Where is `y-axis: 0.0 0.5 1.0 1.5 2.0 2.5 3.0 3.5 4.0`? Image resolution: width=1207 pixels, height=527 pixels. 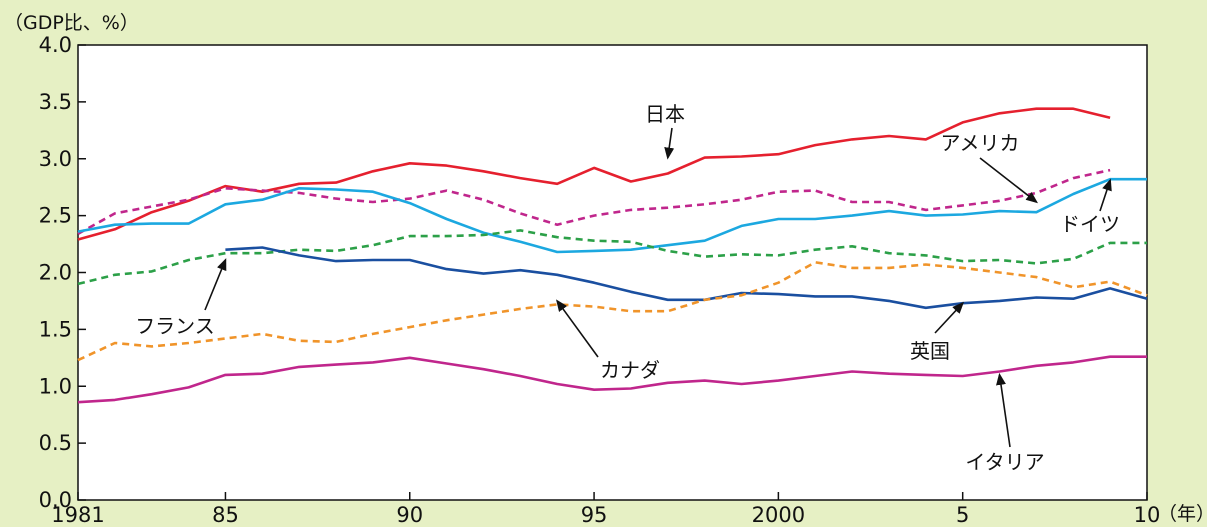 y-axis: 0.0 0.5 1.0 1.5 2.0 2.5 3.0 3.5 4.0 is located at coordinates (62, 272).